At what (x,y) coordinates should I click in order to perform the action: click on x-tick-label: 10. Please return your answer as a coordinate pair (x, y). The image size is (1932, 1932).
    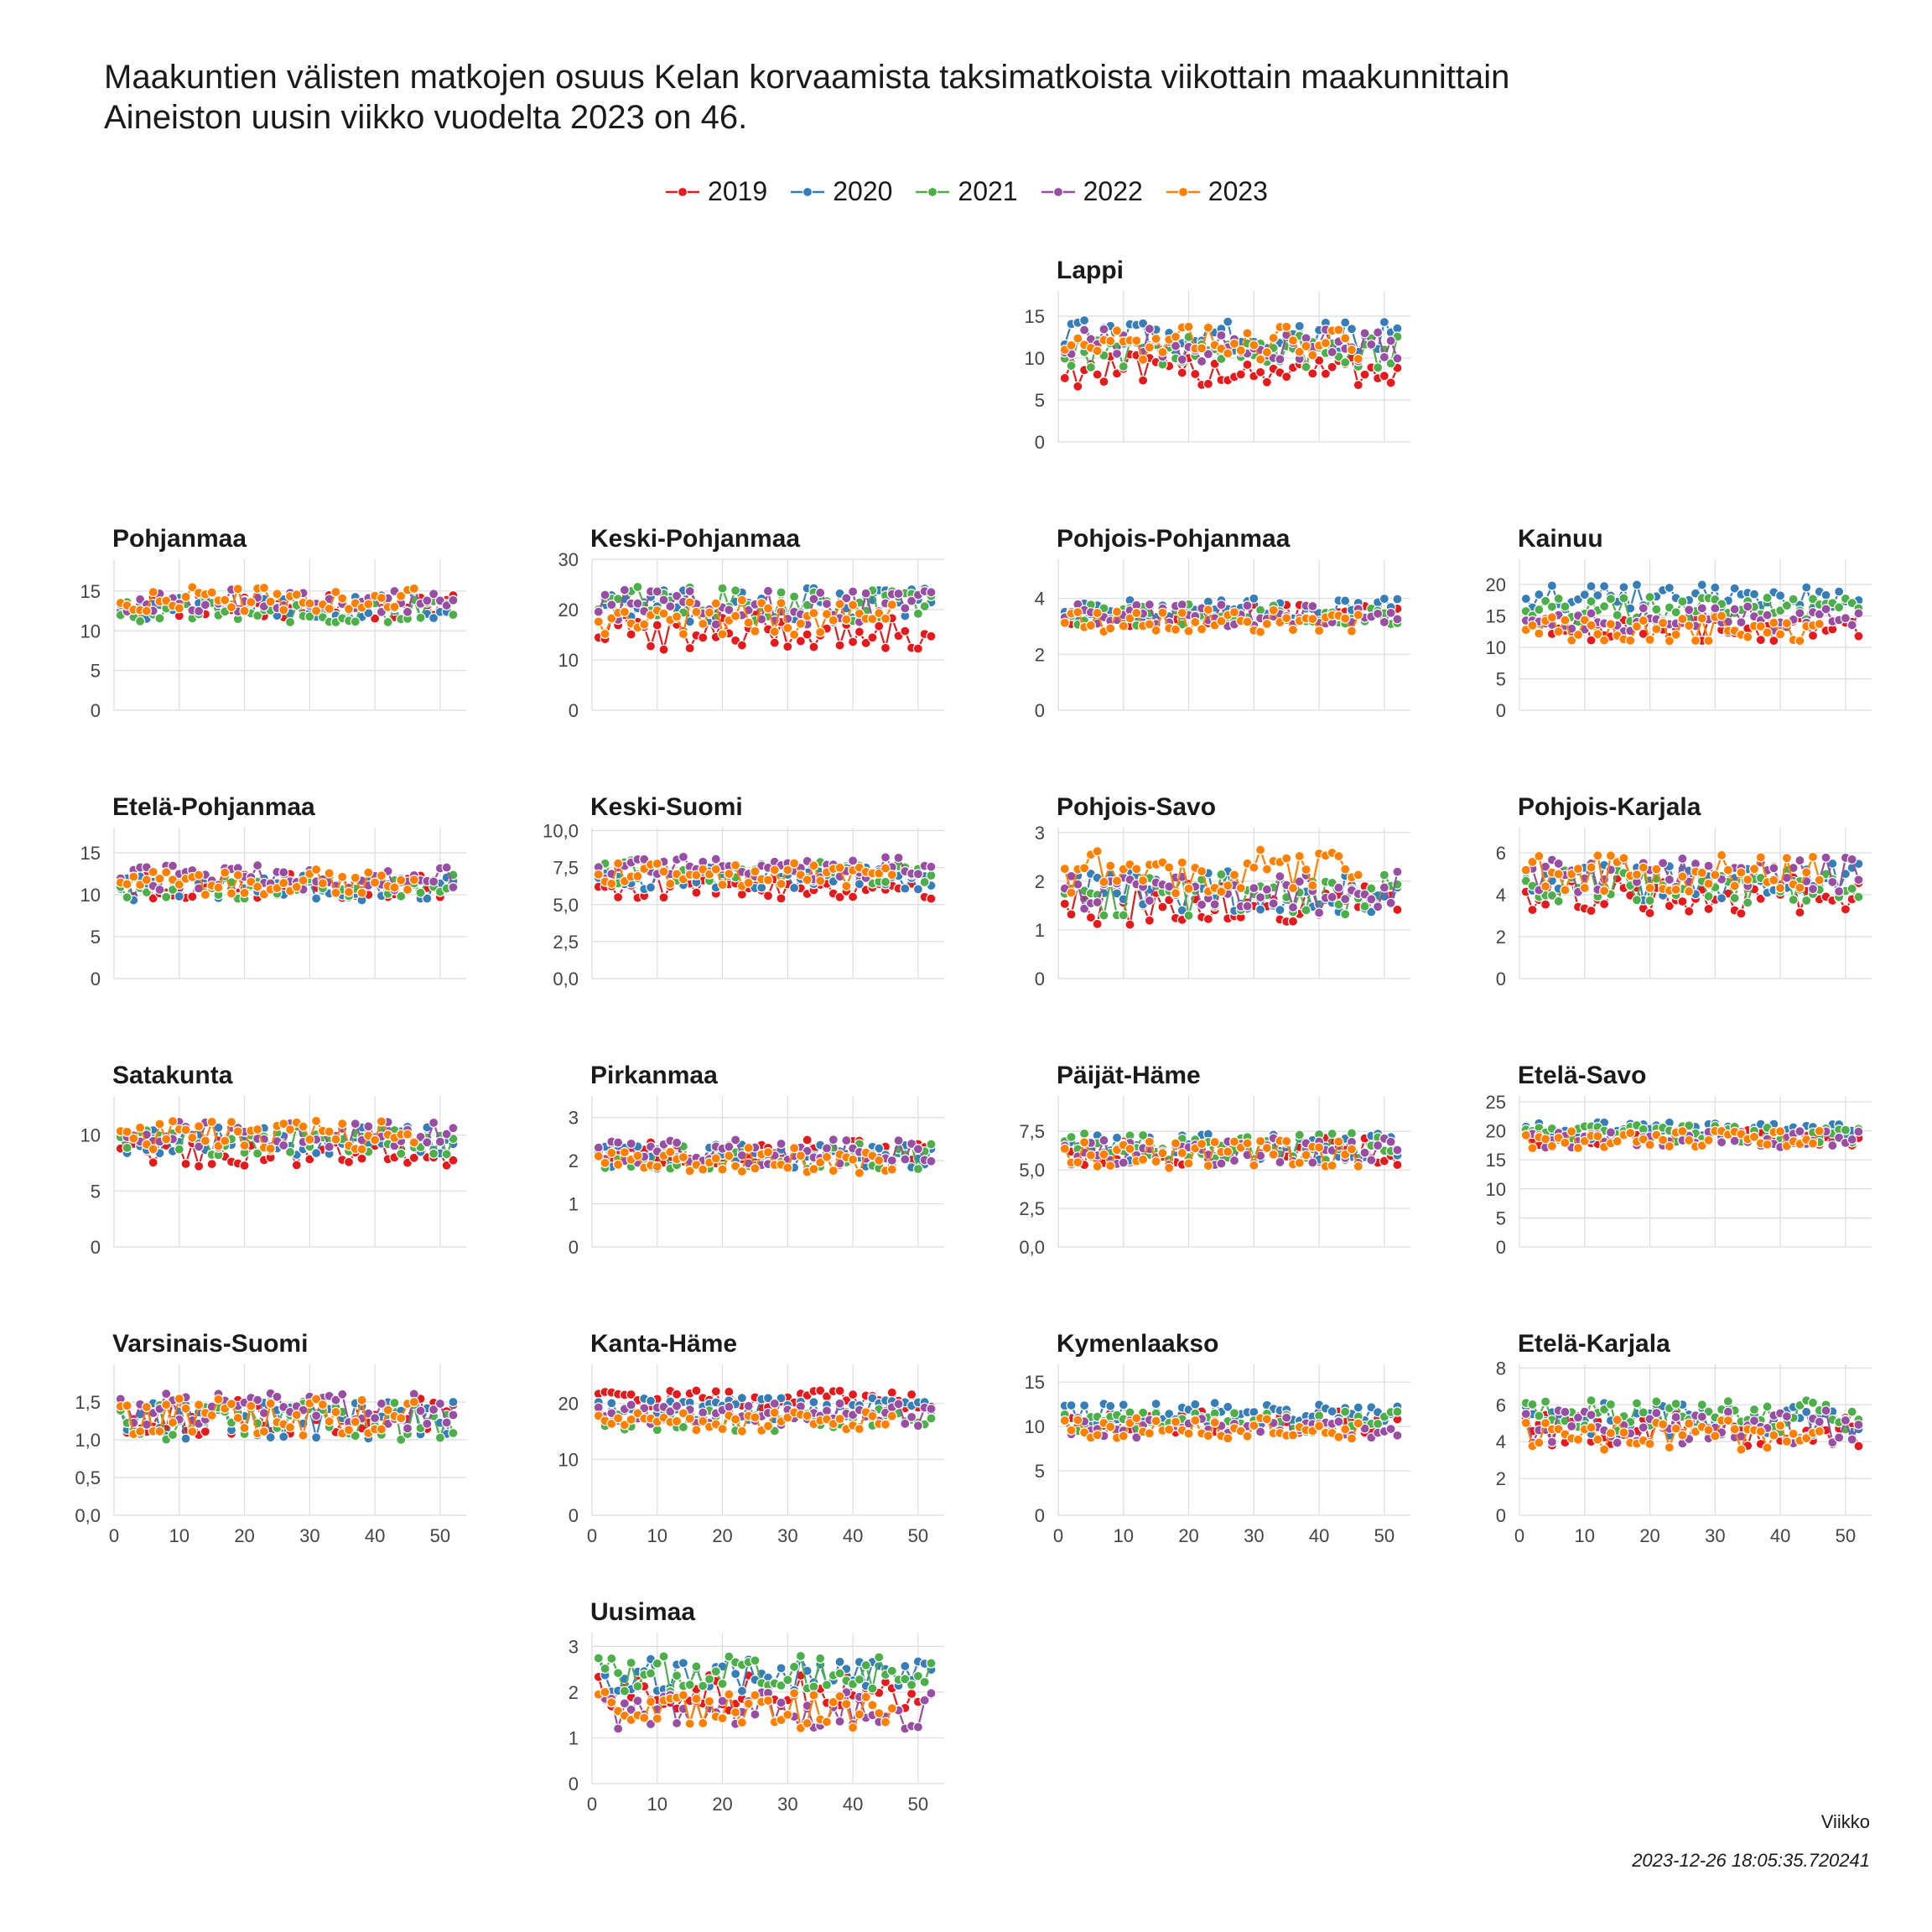
    Looking at the image, I should click on (1585, 1535).